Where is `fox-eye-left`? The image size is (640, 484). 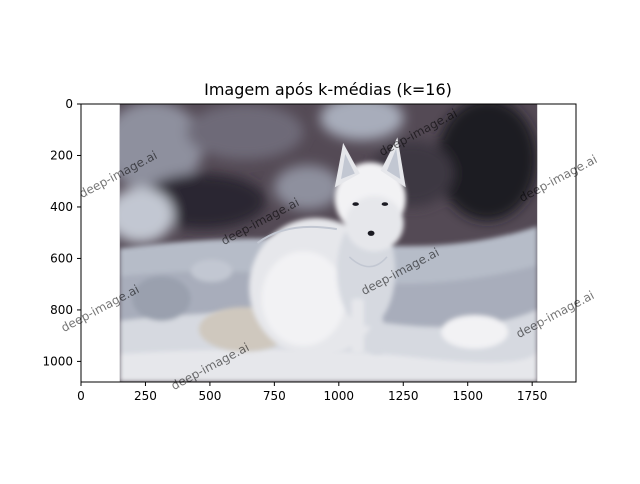
fox-eye-left is located at coordinates (355, 204).